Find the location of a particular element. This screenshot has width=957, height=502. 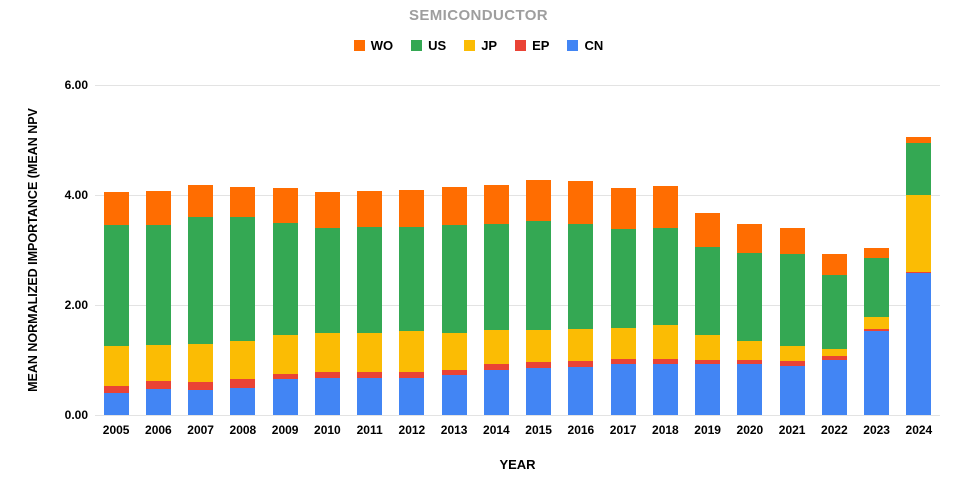

bar-group-2020 is located at coordinates (750, 250).